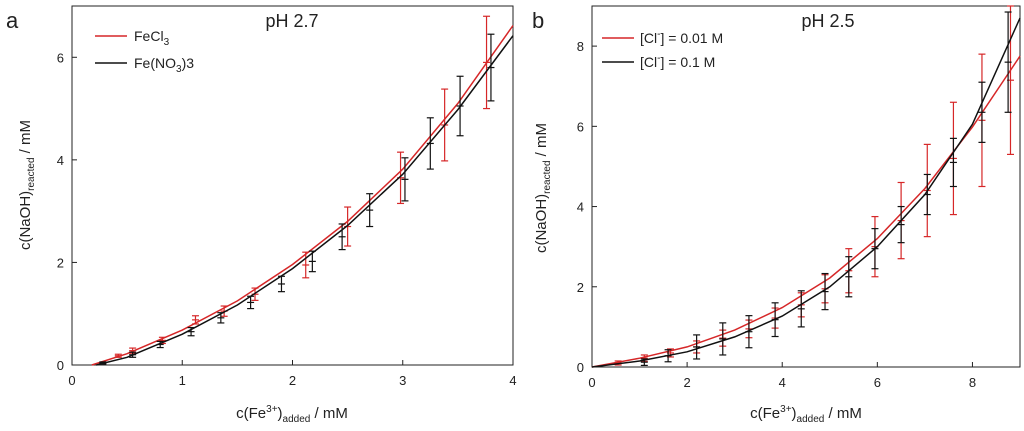 This screenshot has height=431, width=1024. What do you see at coordinates (152, 38) in the screenshot?
I see `legend-label-fecl3: FeCl3` at bounding box center [152, 38].